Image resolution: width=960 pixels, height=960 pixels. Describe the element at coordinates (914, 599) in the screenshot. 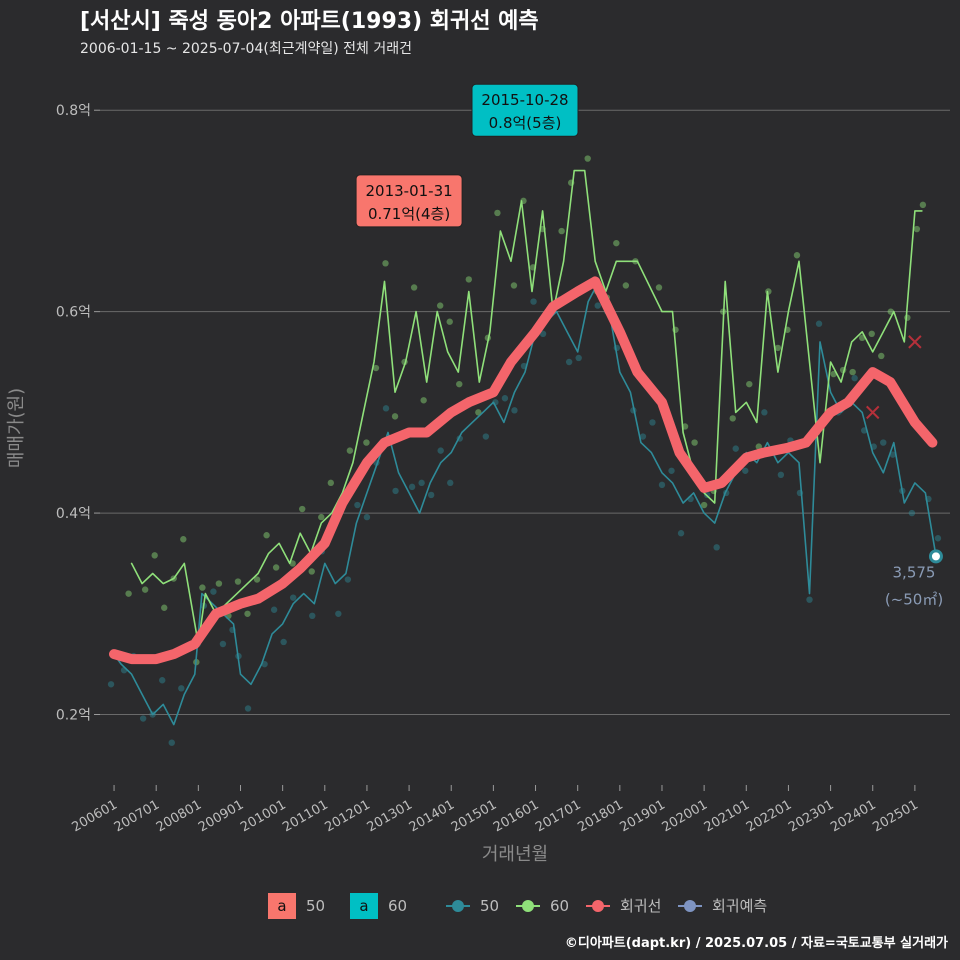

I see `end-label-area: (~50㎡)` at that location.